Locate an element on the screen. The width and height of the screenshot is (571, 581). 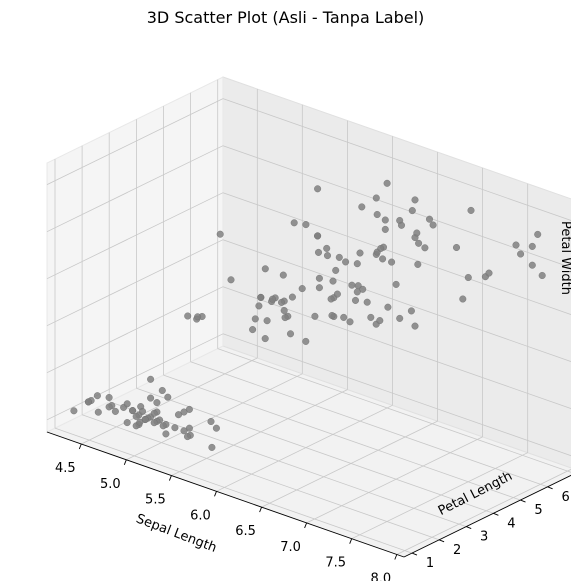
x-tick-label: 4.5 is located at coordinates (65, 468).